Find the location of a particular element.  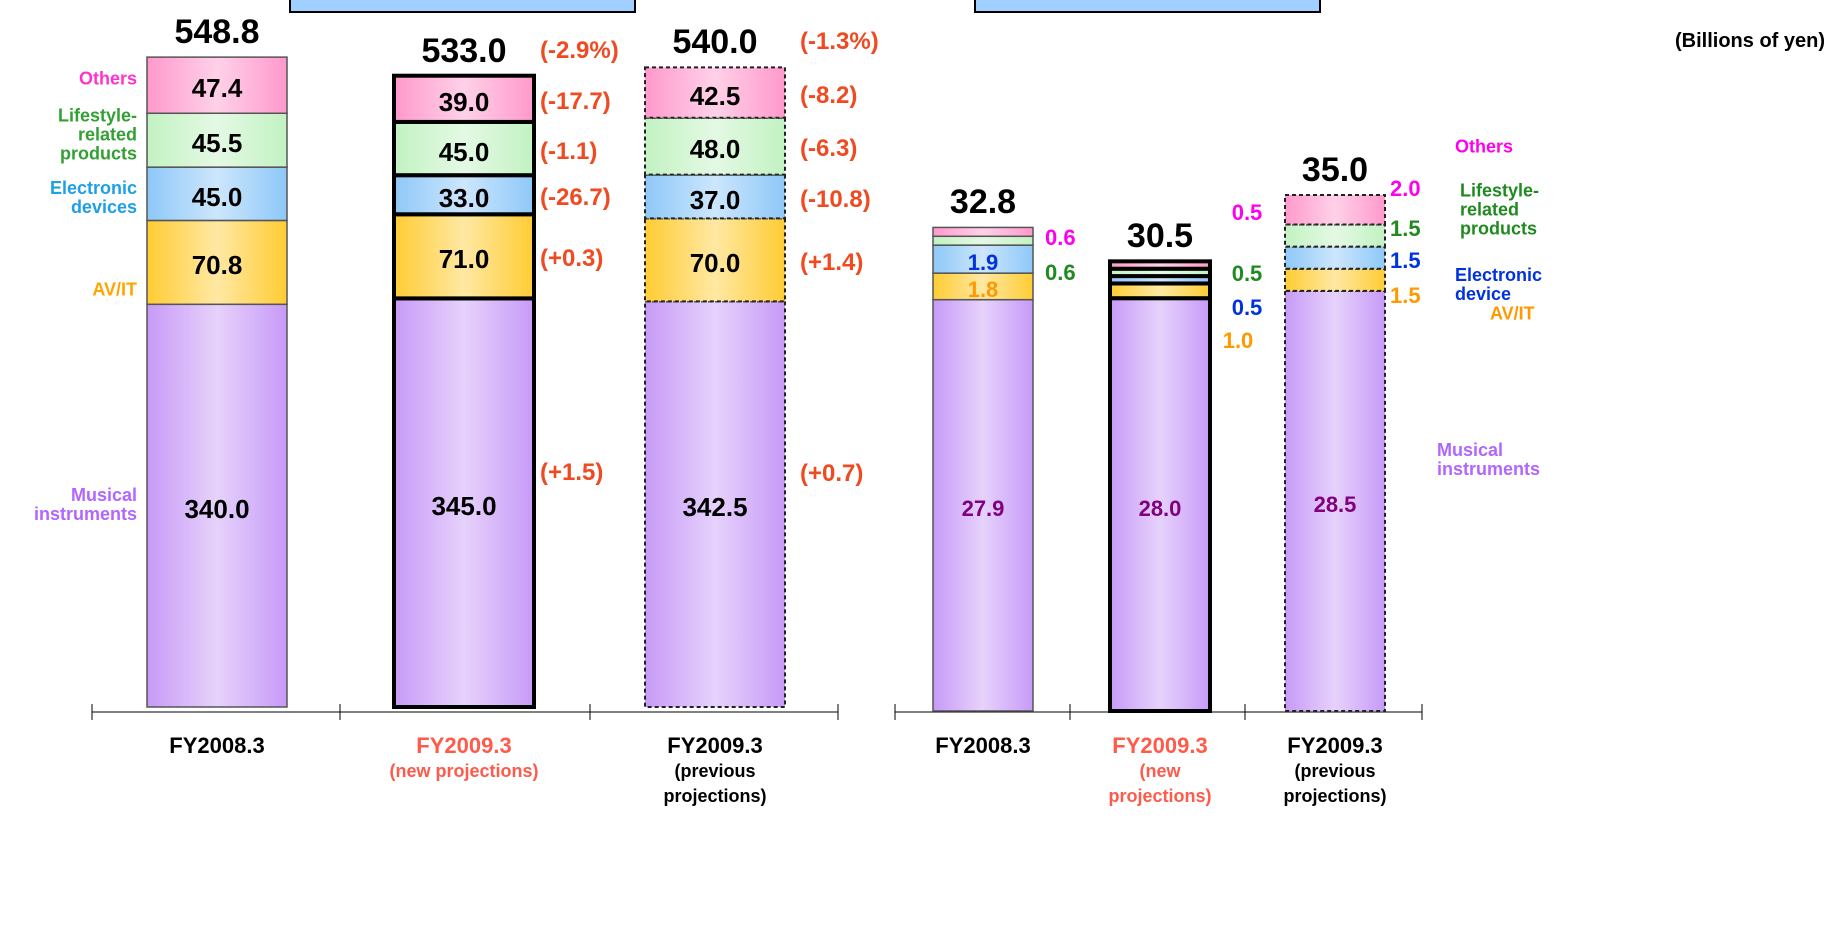

total-label: 540.0 is located at coordinates (715, 42).